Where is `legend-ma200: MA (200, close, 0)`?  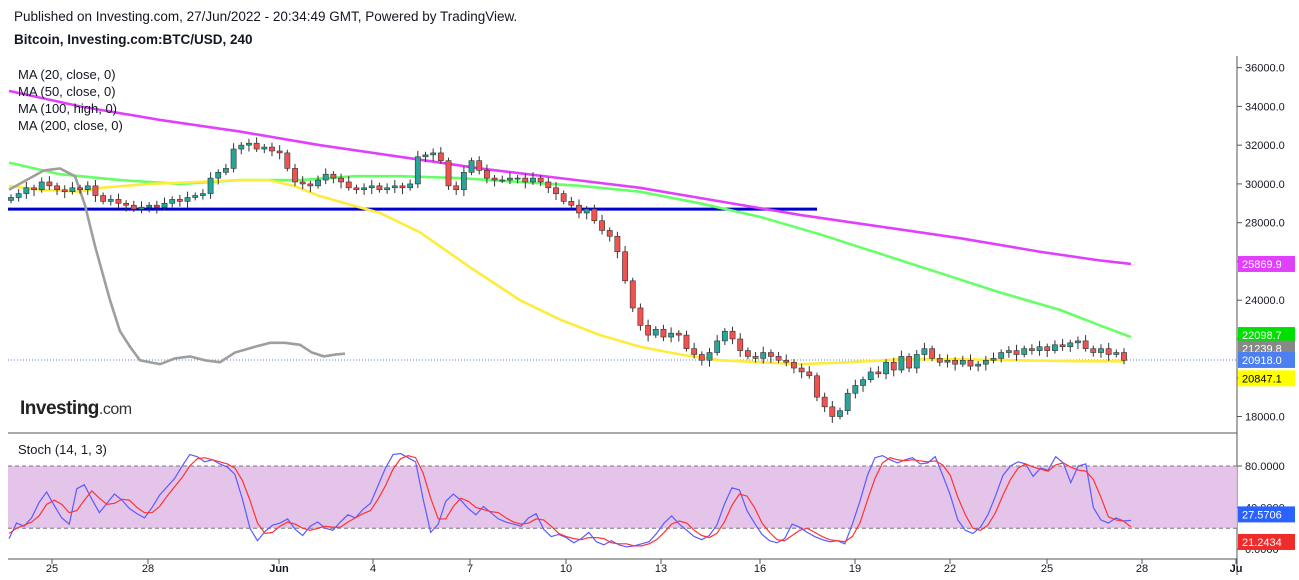 legend-ma200: MA (200, close, 0) is located at coordinates (70, 125).